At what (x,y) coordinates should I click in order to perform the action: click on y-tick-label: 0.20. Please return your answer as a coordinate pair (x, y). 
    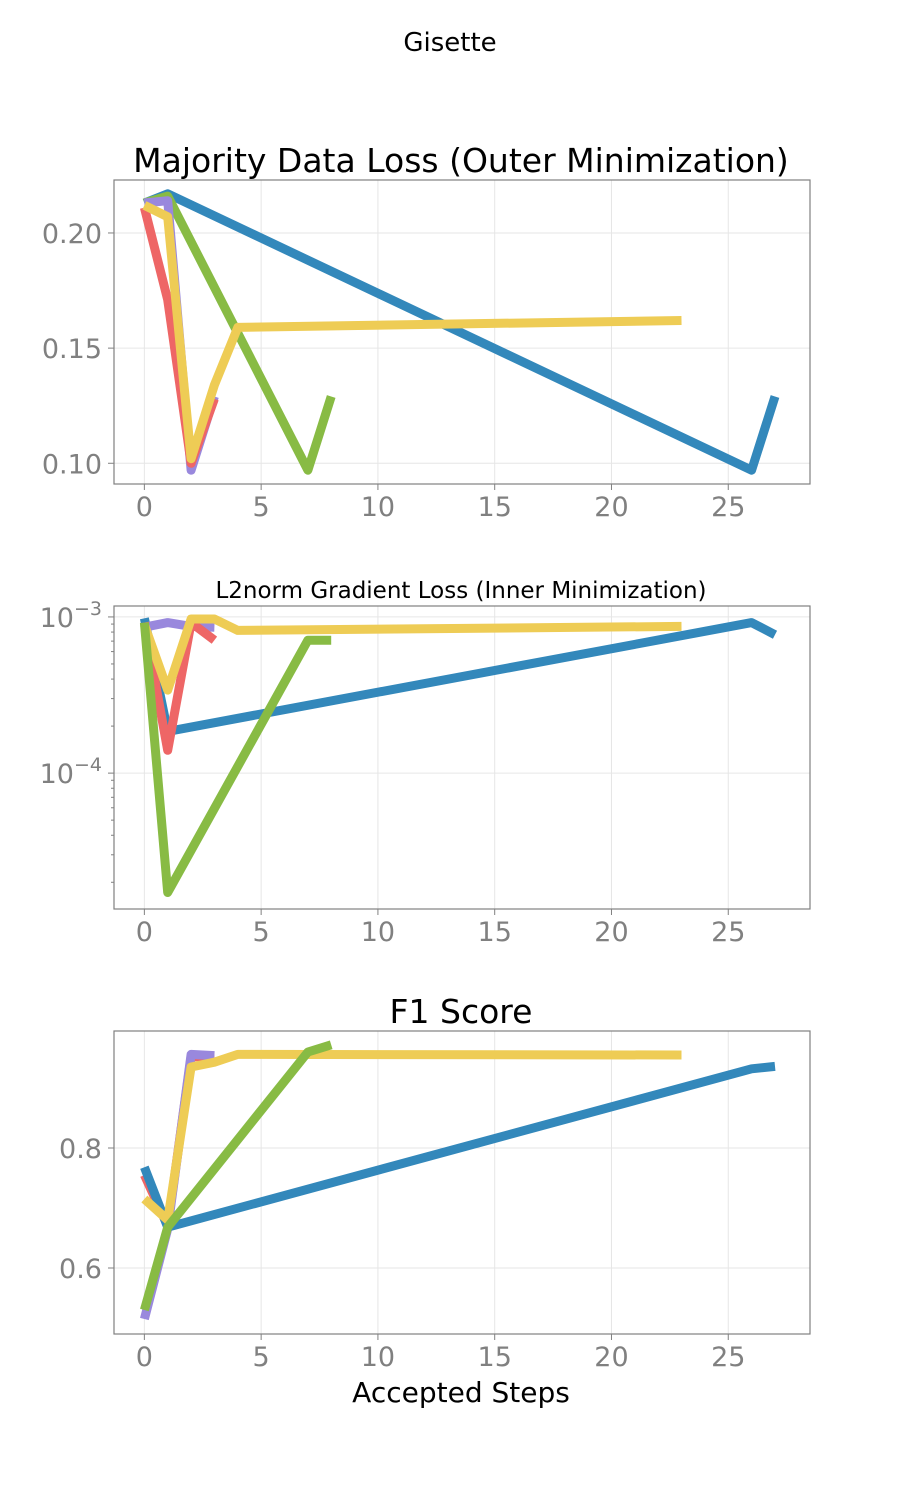
    Looking at the image, I should click on (72, 234).